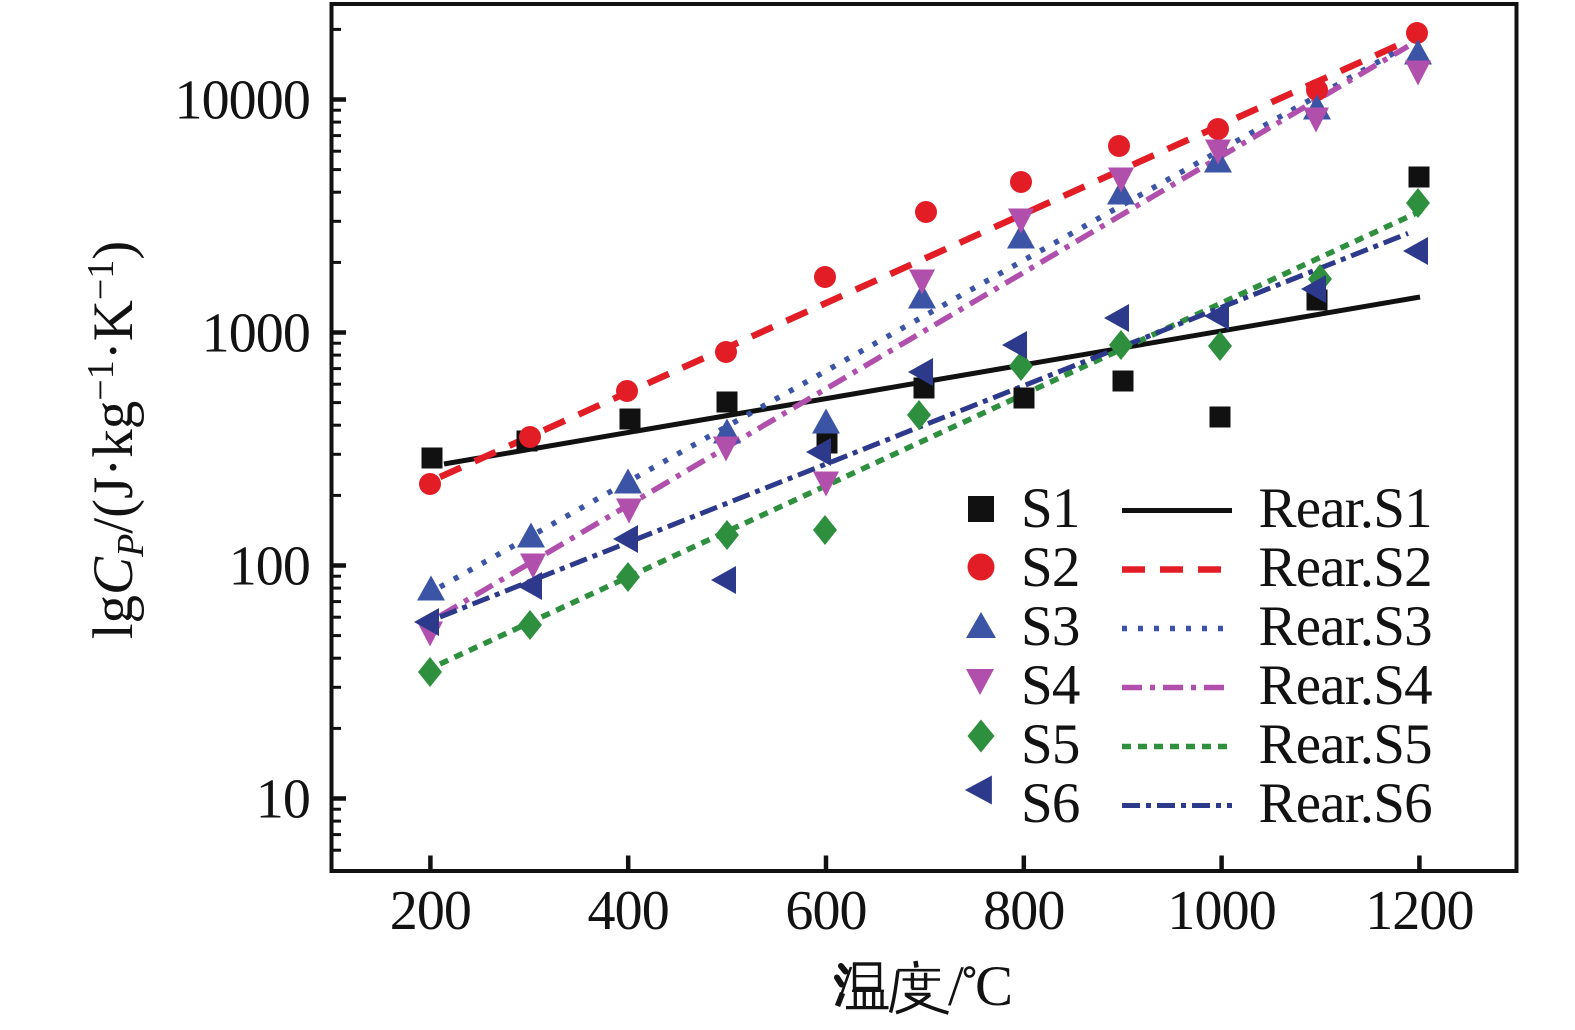  What do you see at coordinates (1050, 626) in the screenshot?
I see `svg-text: S3` at bounding box center [1050, 626].